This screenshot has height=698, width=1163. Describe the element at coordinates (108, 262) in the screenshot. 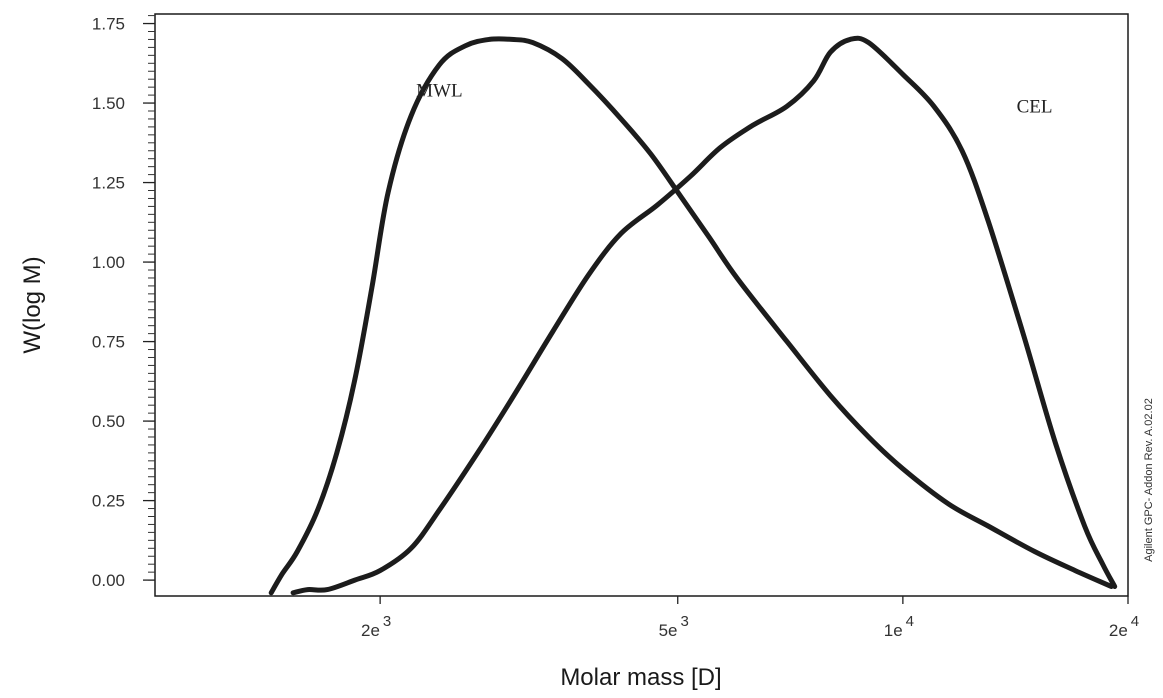

I see `y-tick-label: 1.00` at that location.